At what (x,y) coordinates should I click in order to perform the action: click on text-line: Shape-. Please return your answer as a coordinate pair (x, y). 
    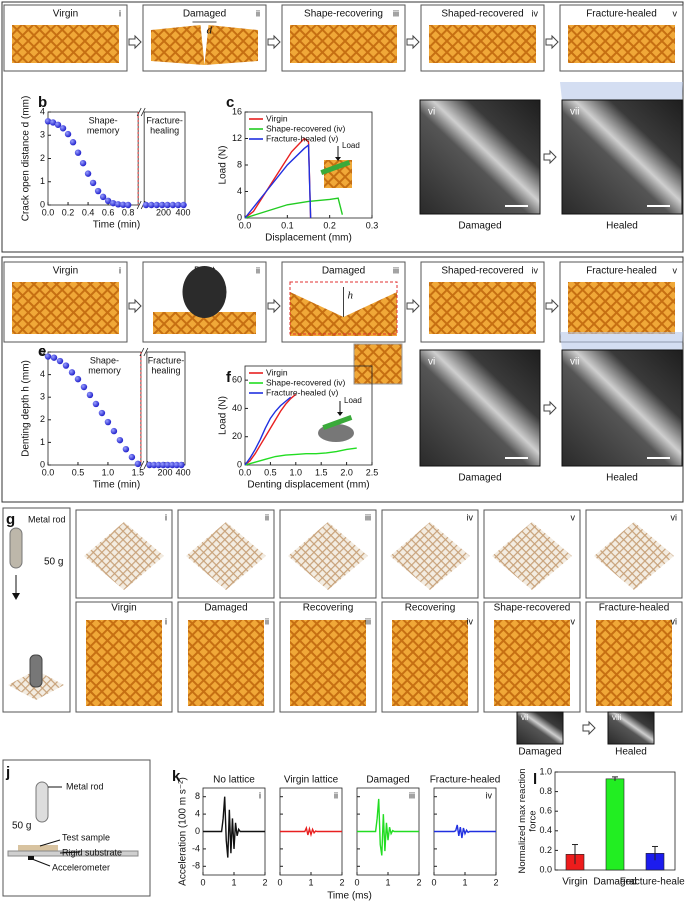
    Looking at the image, I should click on (103, 121).